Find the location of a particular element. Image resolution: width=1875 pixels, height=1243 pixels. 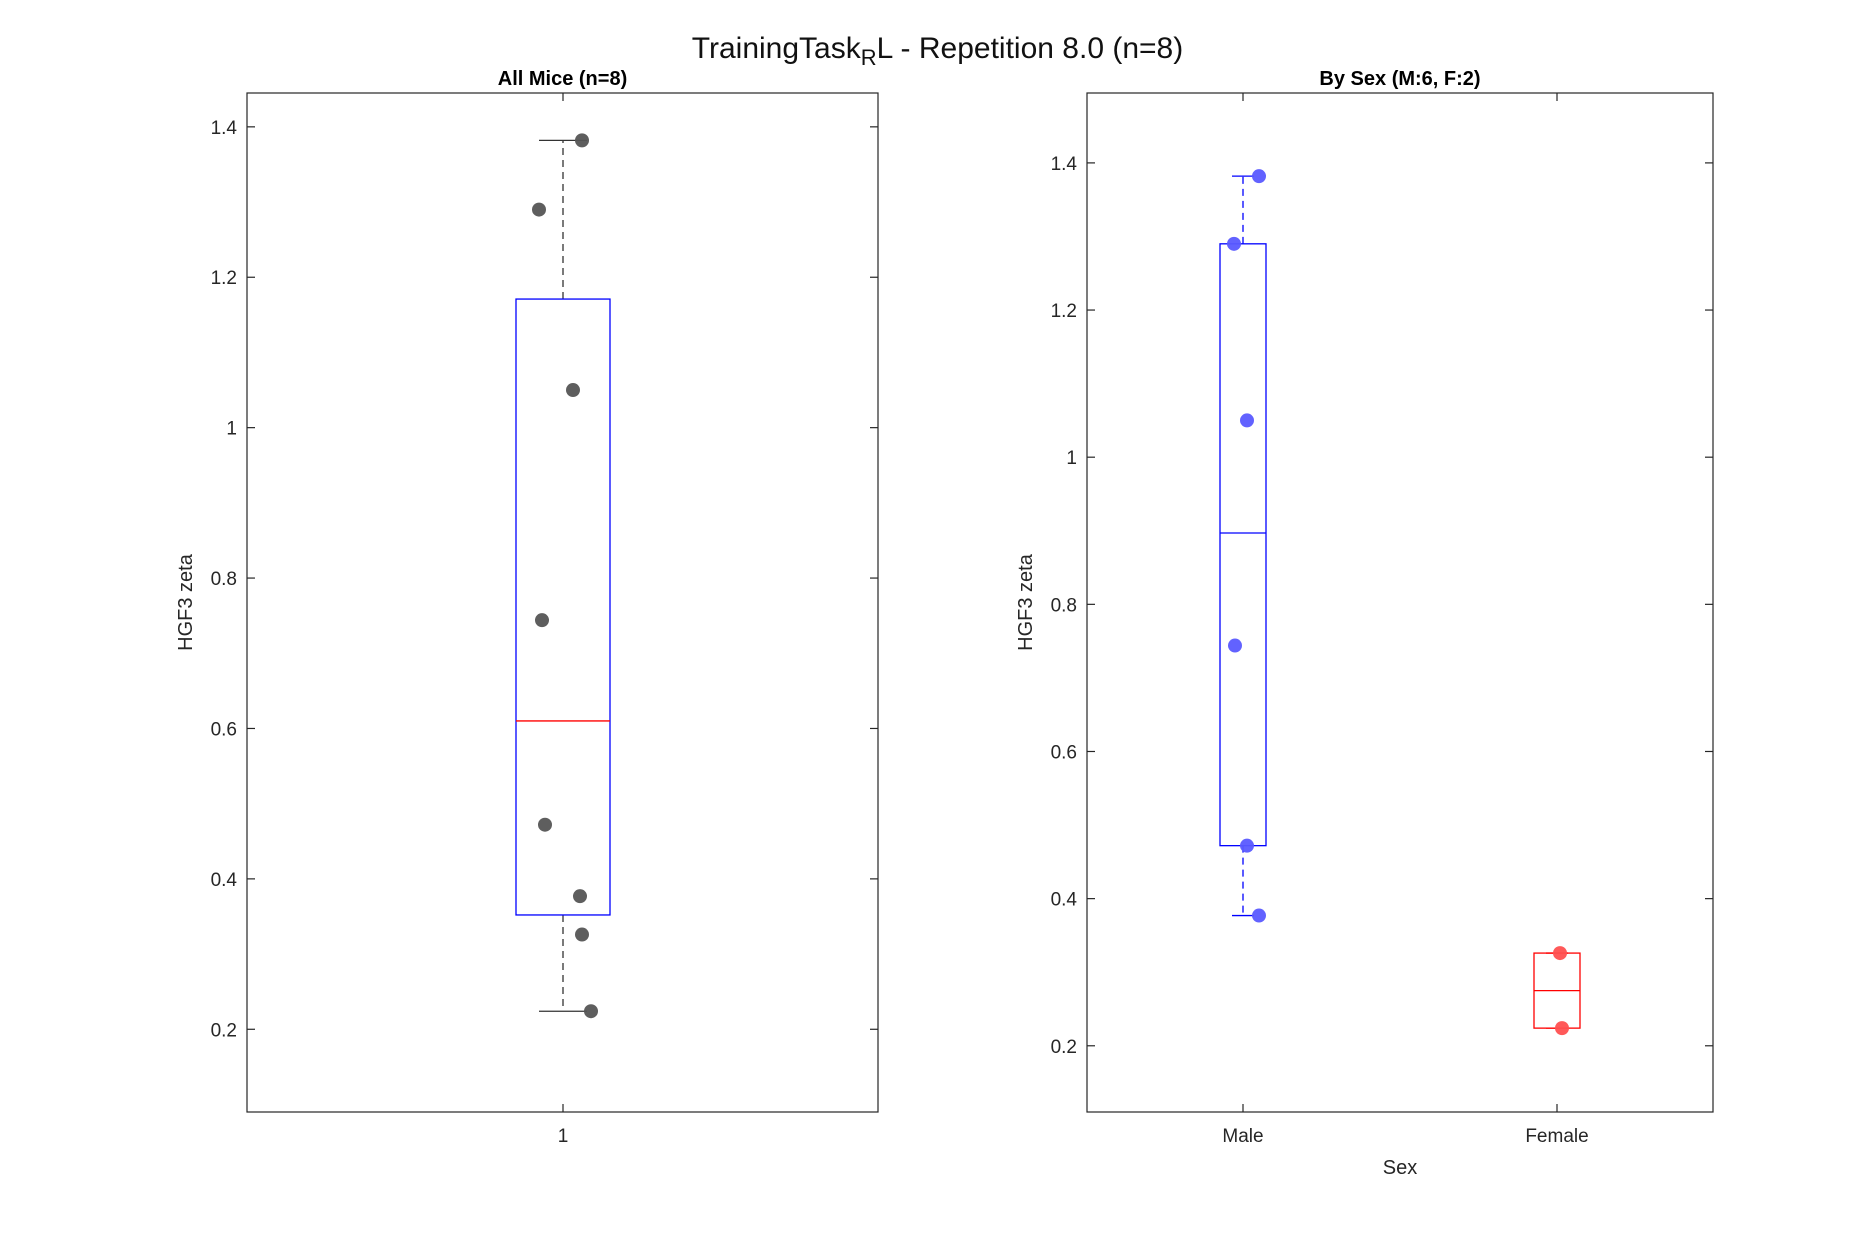

figure-title-main: TrainingTask is located at coordinates (776, 48).